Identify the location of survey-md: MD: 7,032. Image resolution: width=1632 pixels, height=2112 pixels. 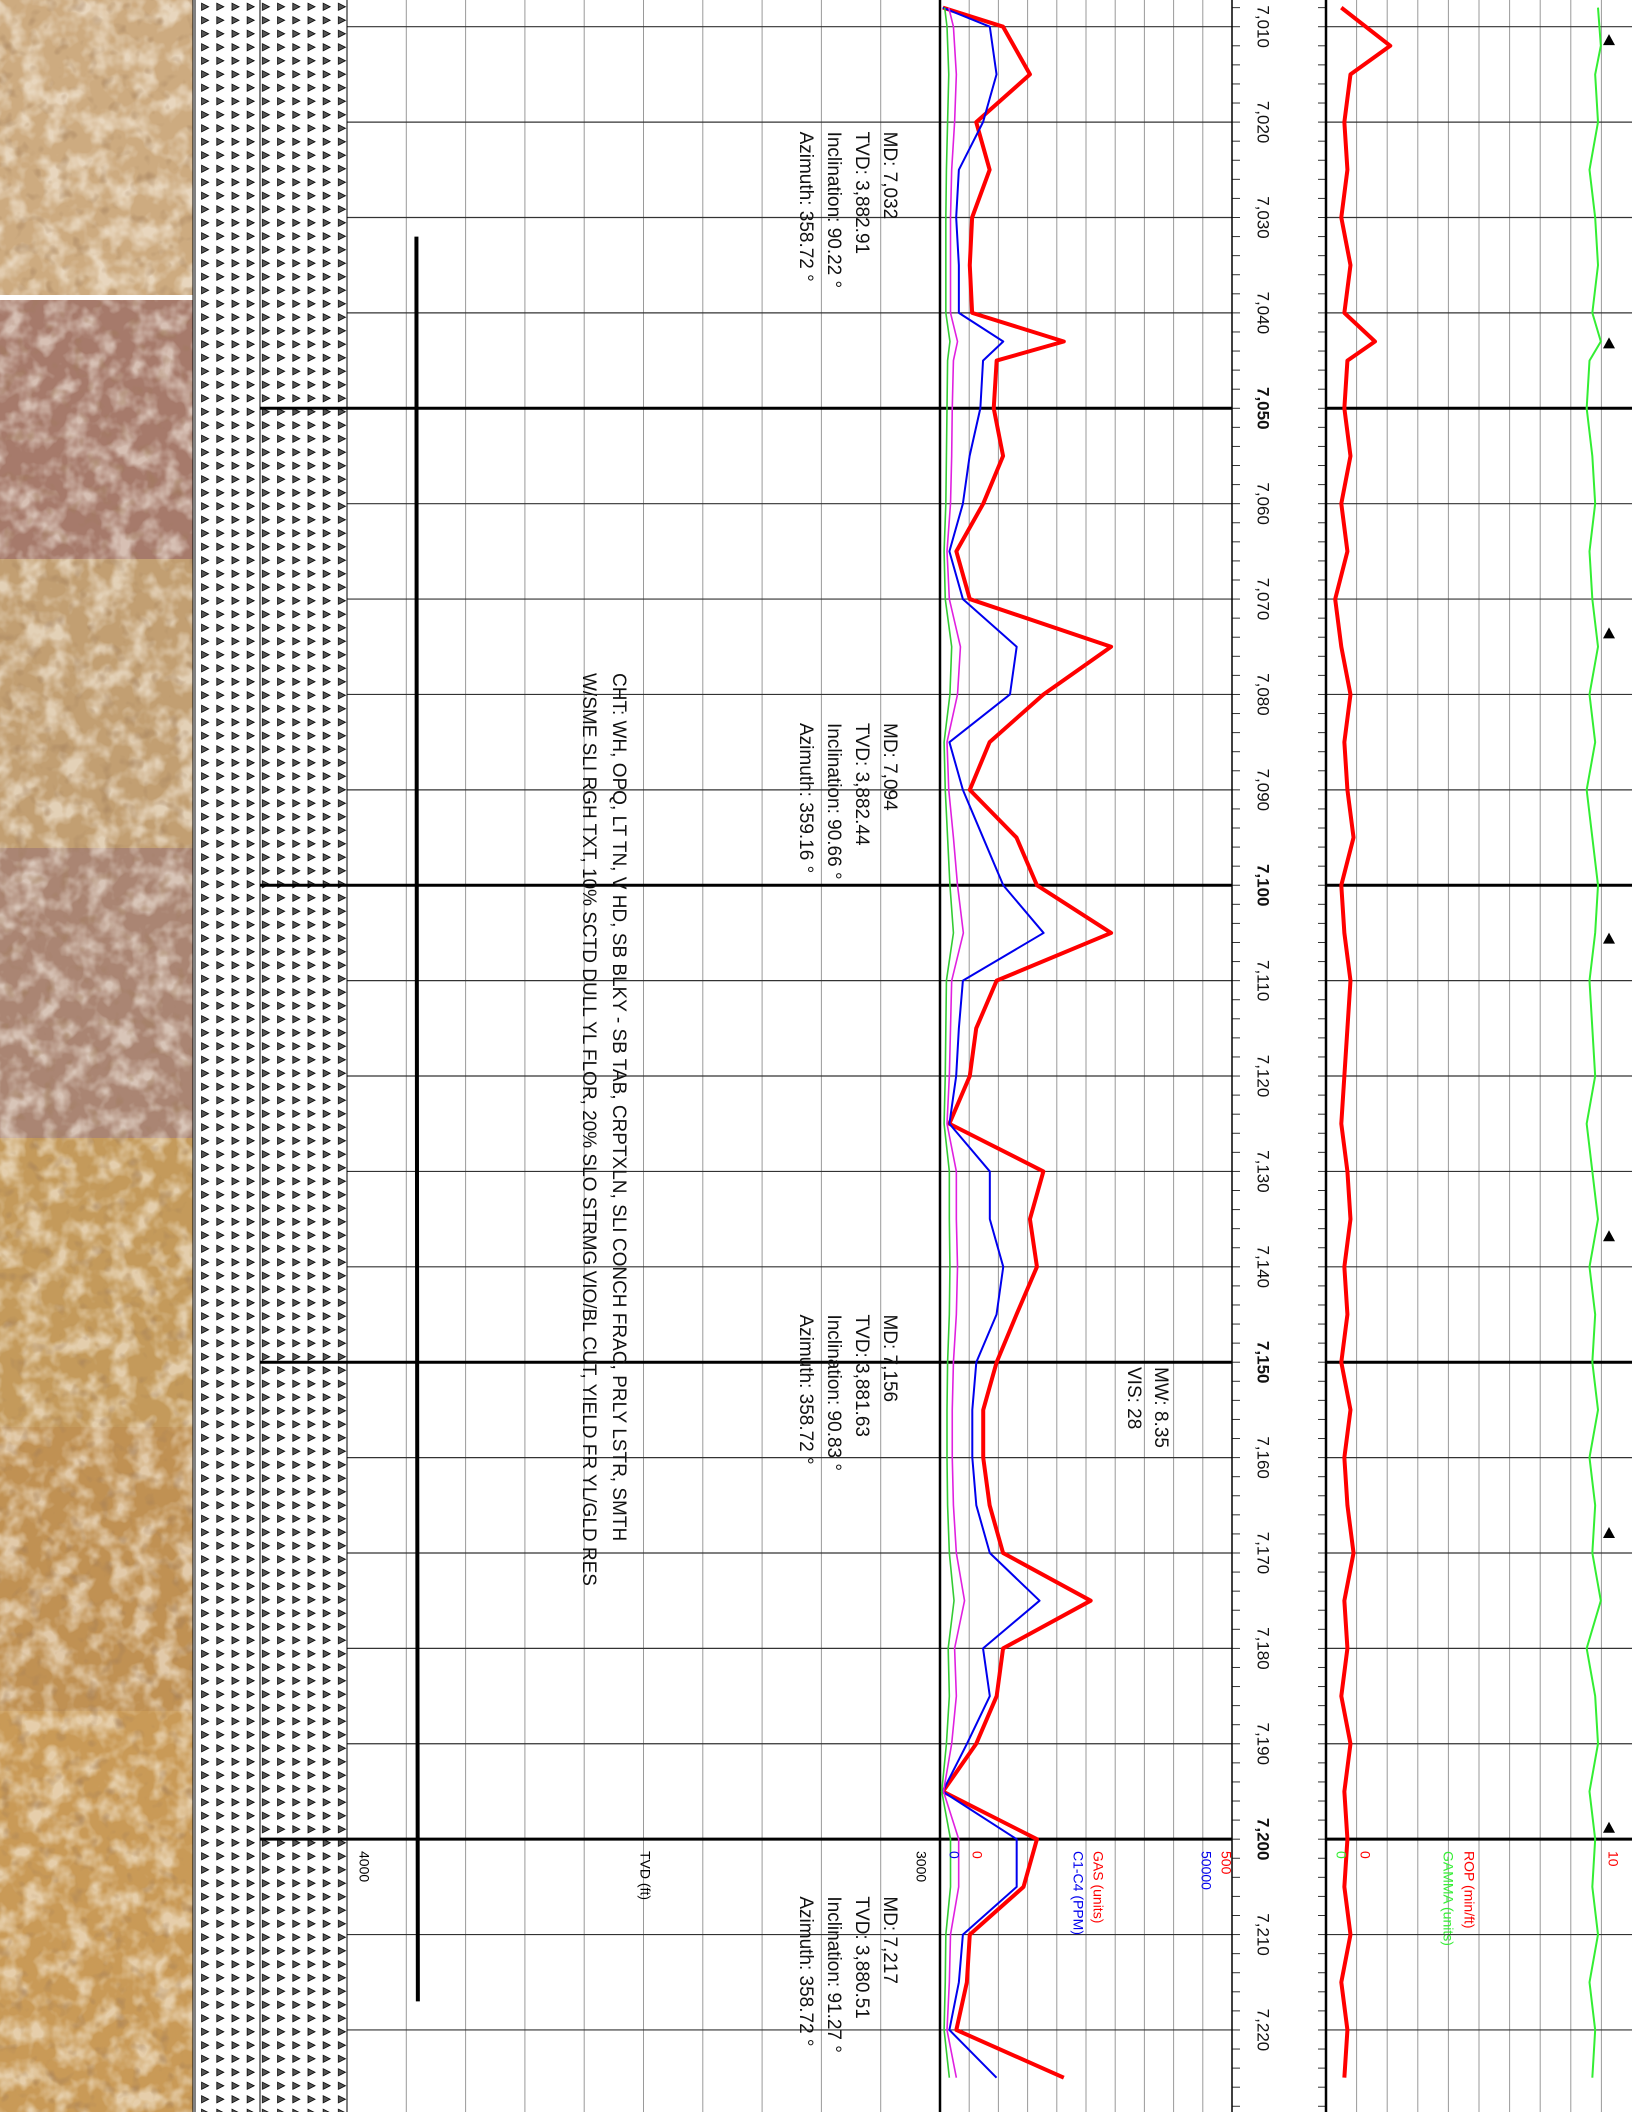
(889, 176).